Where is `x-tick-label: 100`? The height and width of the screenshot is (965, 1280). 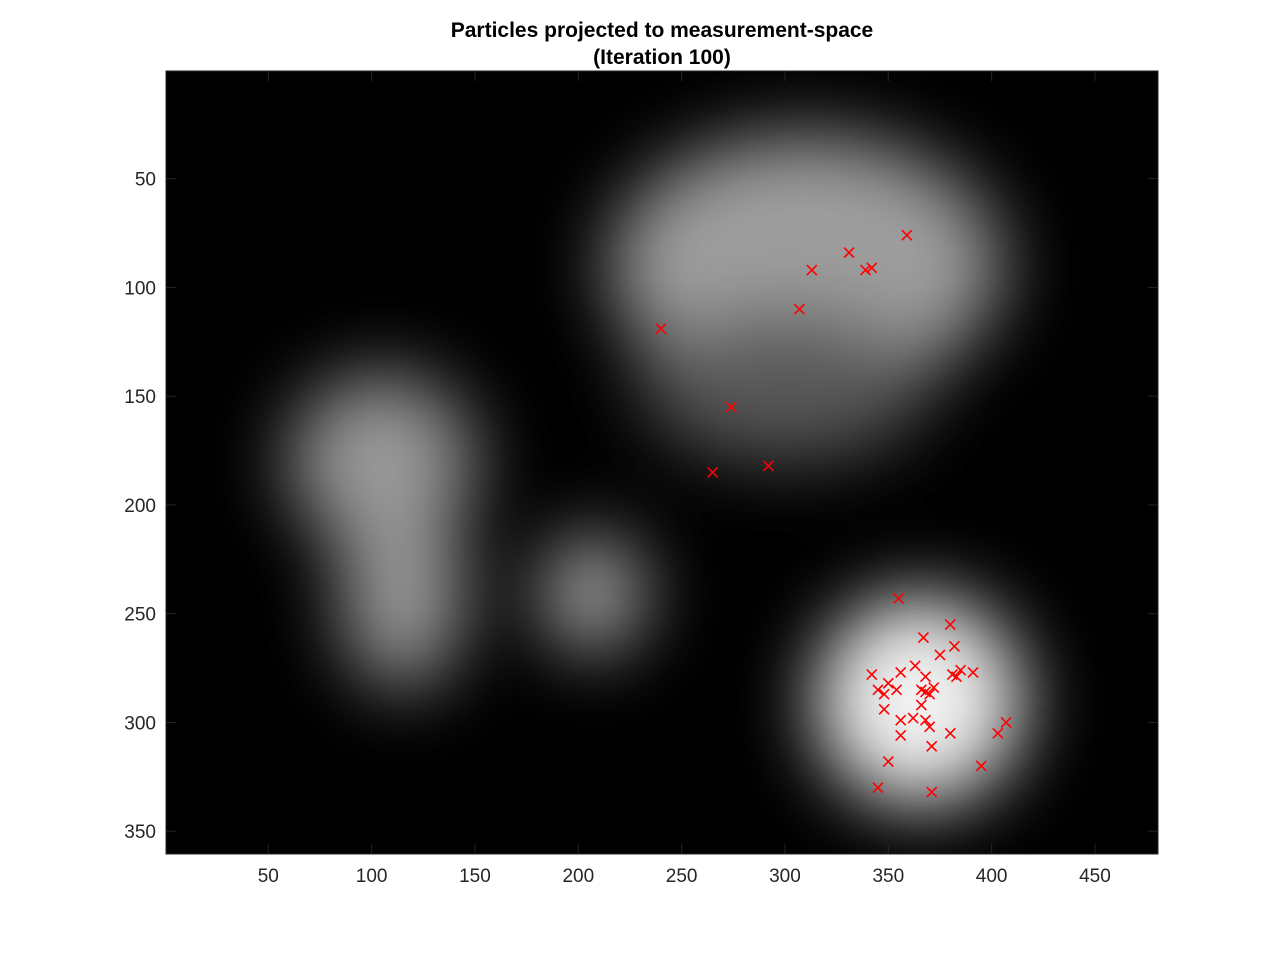
x-tick-label: 100 is located at coordinates (372, 876).